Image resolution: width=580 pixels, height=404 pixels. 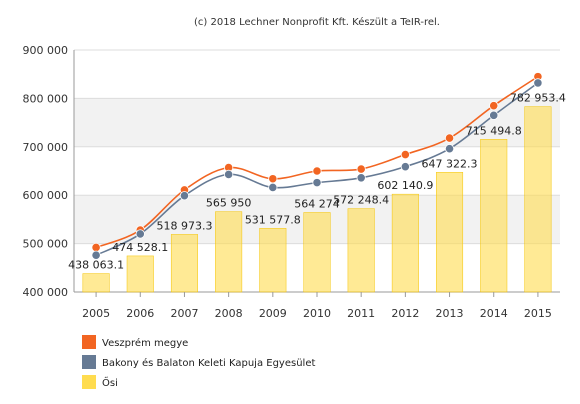 What do you see at coordinates (96, 265) in the screenshot?
I see `data-label: 438 063.1` at bounding box center [96, 265].